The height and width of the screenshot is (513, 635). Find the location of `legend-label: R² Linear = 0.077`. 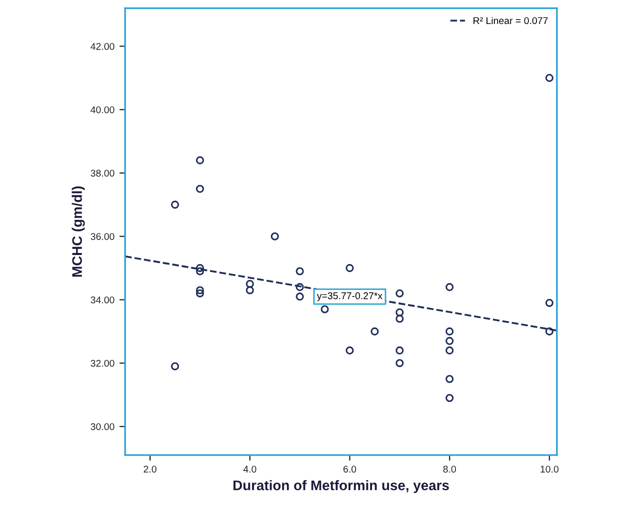

legend-label: R² Linear = 0.077 is located at coordinates (511, 20).